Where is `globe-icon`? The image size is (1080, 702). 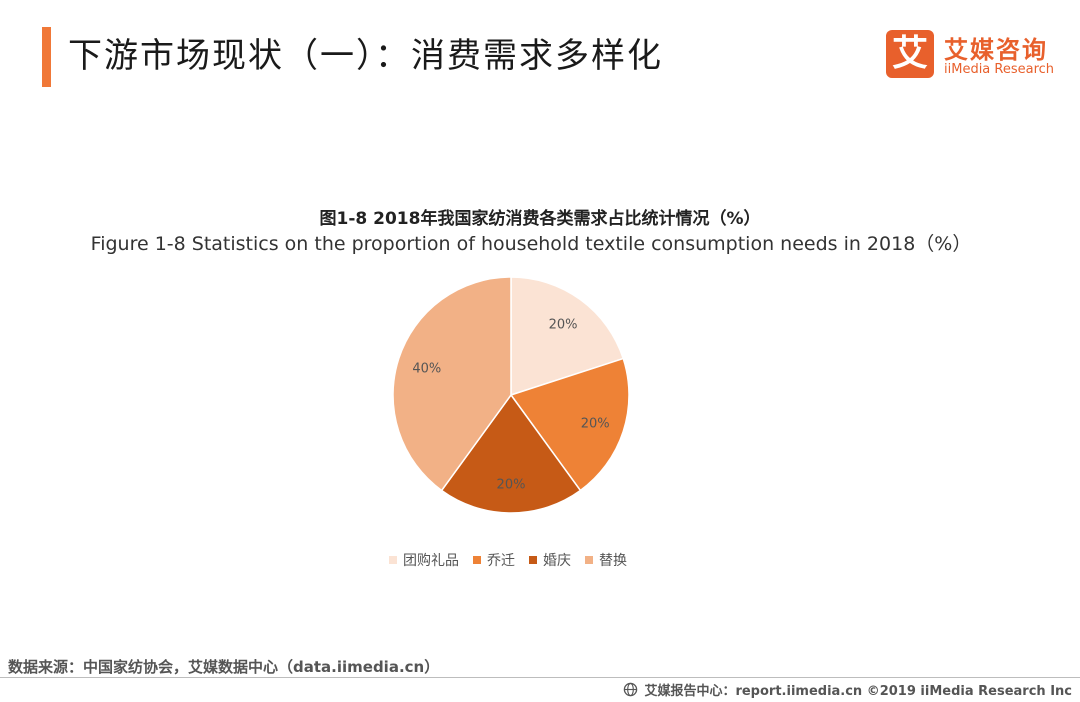 globe-icon is located at coordinates (631, 689).